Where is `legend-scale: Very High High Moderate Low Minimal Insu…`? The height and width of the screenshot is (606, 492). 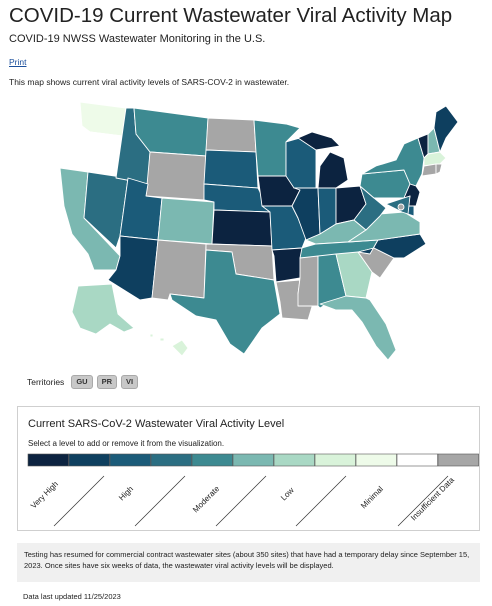 legend-scale: Very High High Moderate Low Minimal Insu… is located at coordinates (253, 490).